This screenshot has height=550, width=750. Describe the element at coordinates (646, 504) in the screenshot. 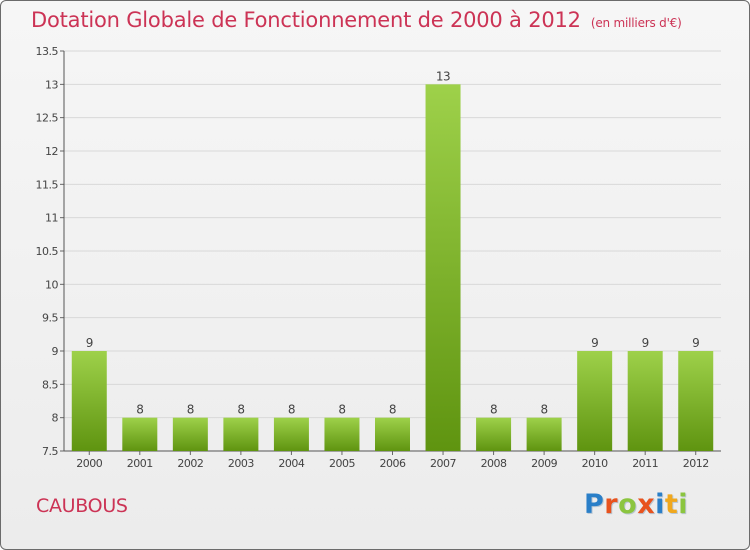

I see `logo-letter: x` at that location.